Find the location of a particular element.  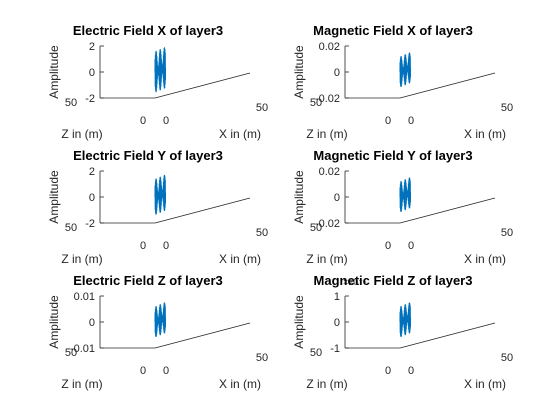

subplot-title: Electric Field Z of layer3 is located at coordinates (148, 280).